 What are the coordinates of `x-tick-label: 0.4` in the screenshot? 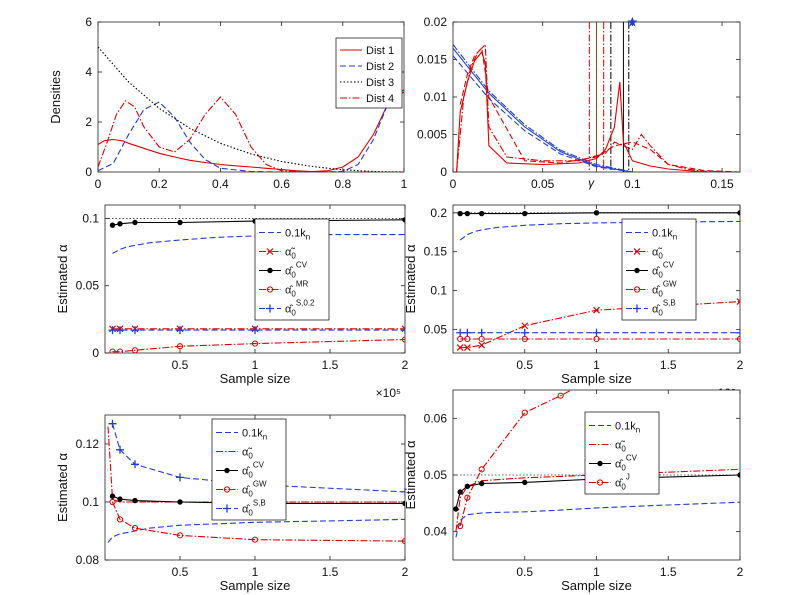 It's located at (220, 184).